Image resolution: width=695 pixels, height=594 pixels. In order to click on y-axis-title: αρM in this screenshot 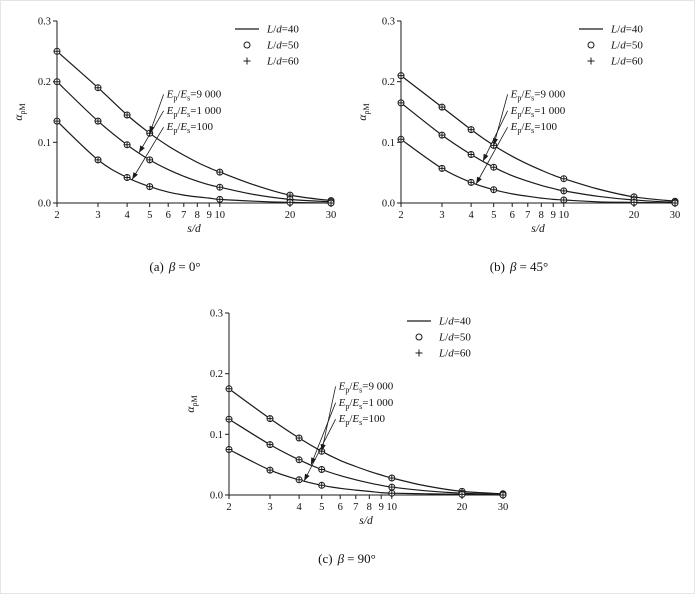, I will do `click(364, 111)`.